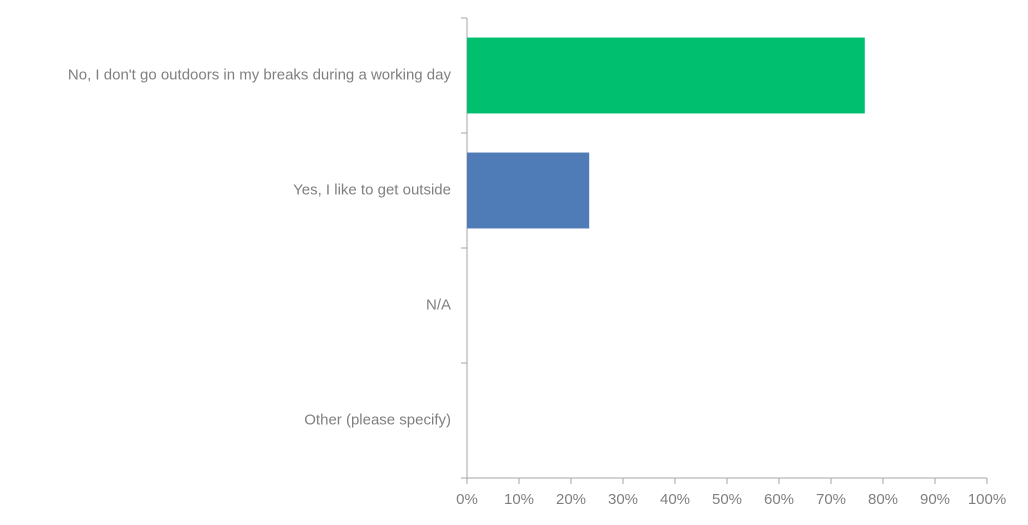 This screenshot has width=1028, height=525. What do you see at coordinates (779, 499) in the screenshot?
I see `x-tick-label: 60%` at bounding box center [779, 499].